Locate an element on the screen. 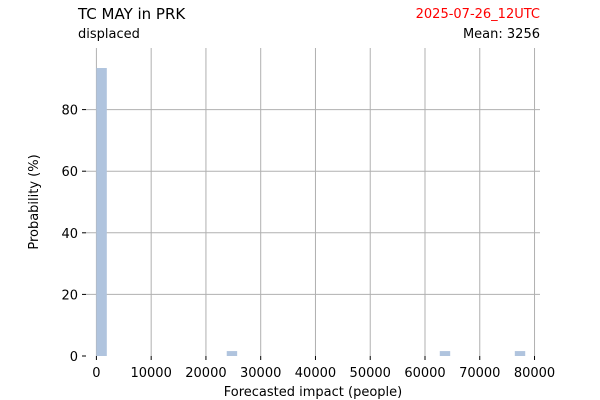  y-tick: 60 is located at coordinates (73, 172).